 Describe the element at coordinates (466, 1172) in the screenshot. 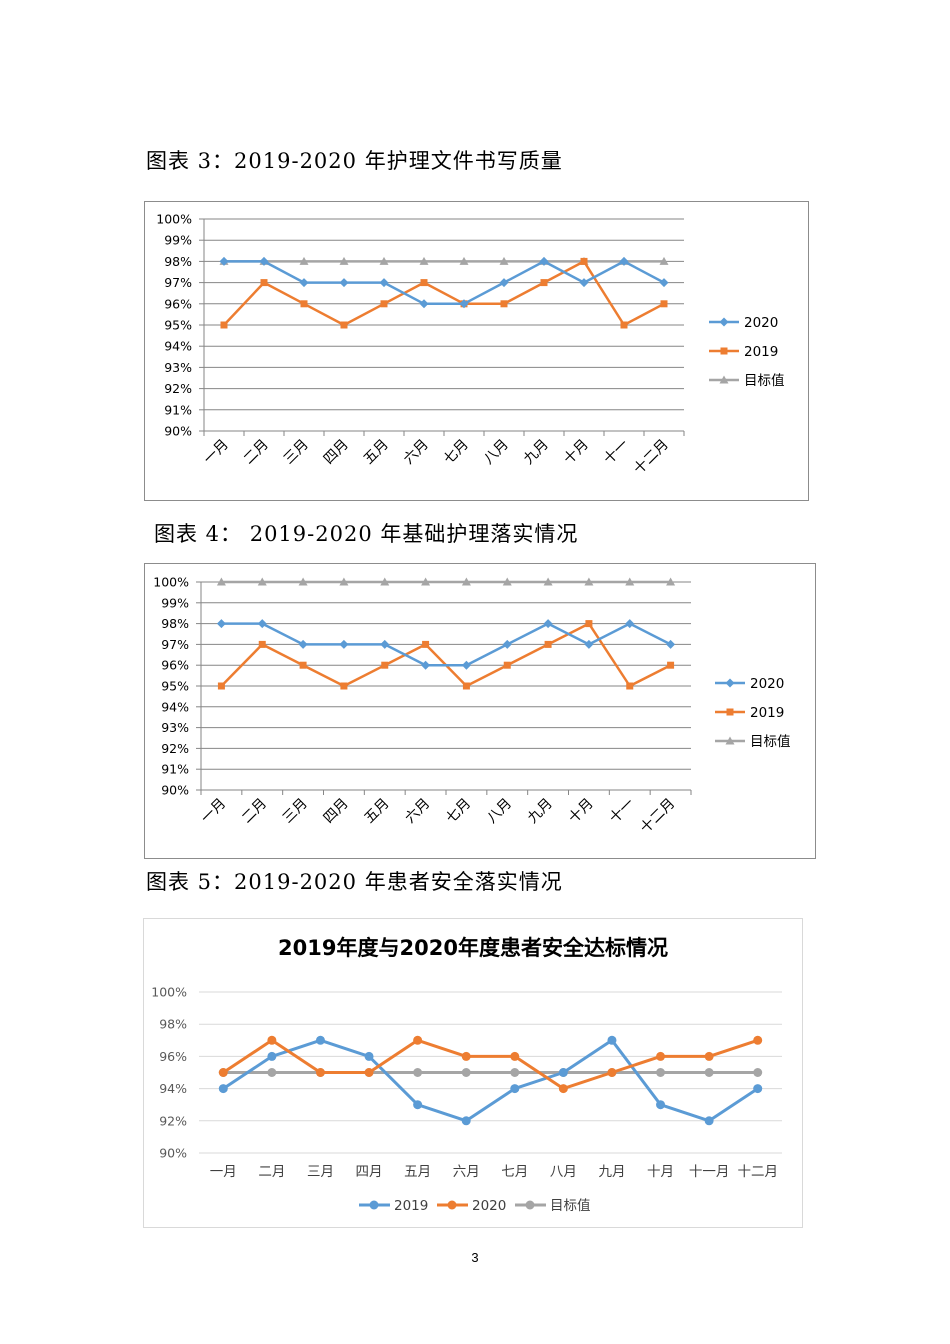

I see `x-tick-label: 六月` at that location.